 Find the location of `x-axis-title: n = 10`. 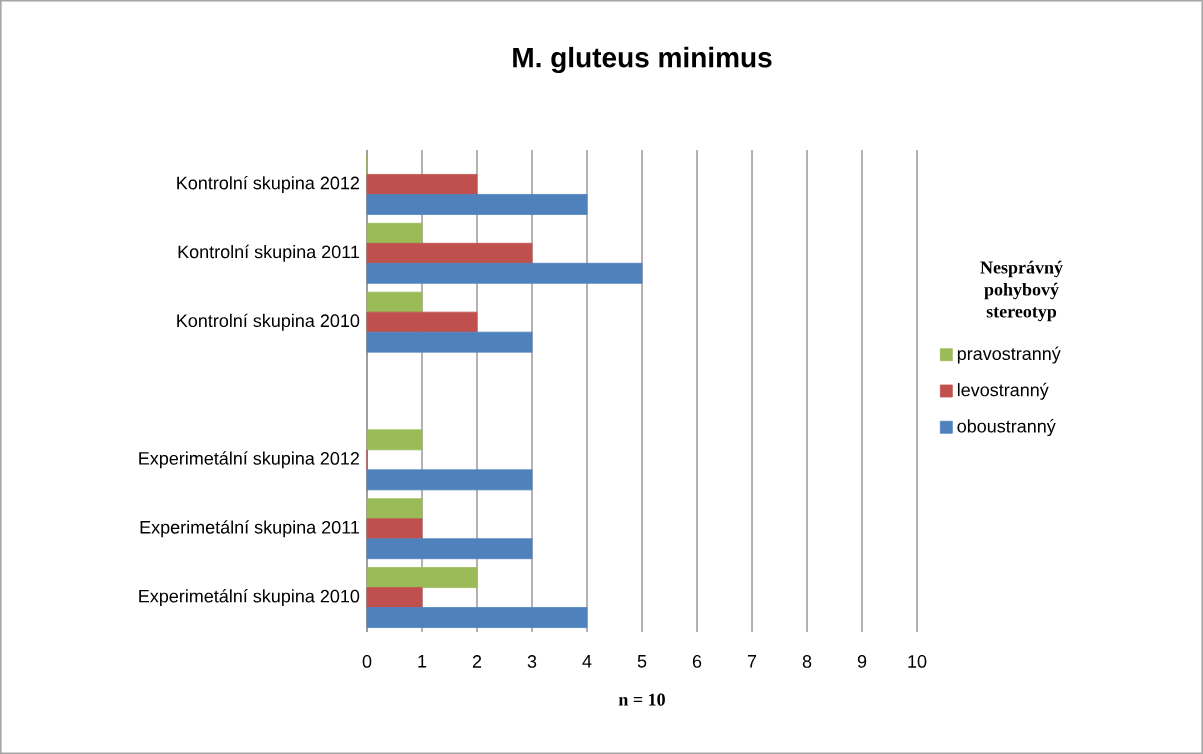

x-axis-title: n = 10 is located at coordinates (641, 699).